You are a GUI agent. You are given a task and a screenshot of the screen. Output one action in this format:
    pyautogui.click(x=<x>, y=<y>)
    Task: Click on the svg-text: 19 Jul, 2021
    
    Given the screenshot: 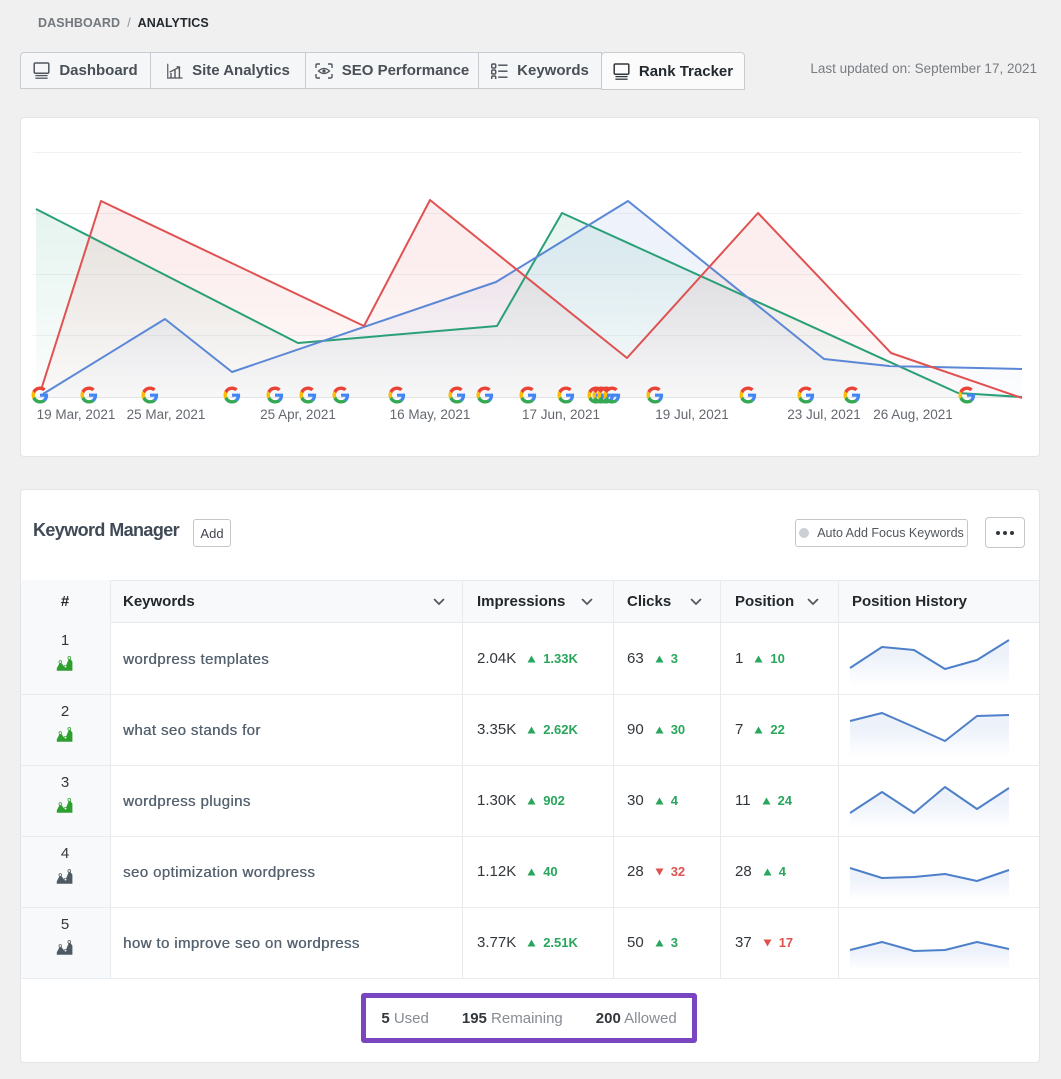 What is the action you would take?
    pyautogui.click(x=692, y=414)
    